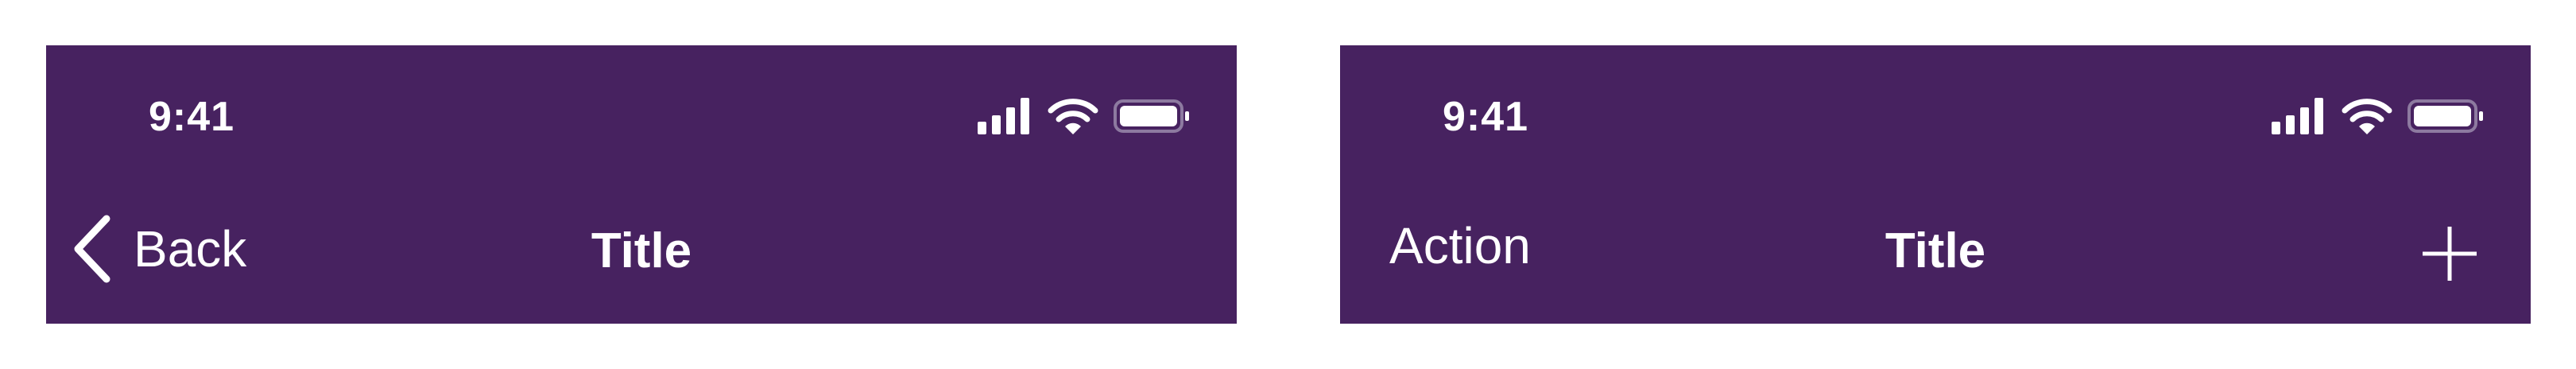 This screenshot has height=369, width=2576. I want to click on back-button: Back, so click(169, 249).